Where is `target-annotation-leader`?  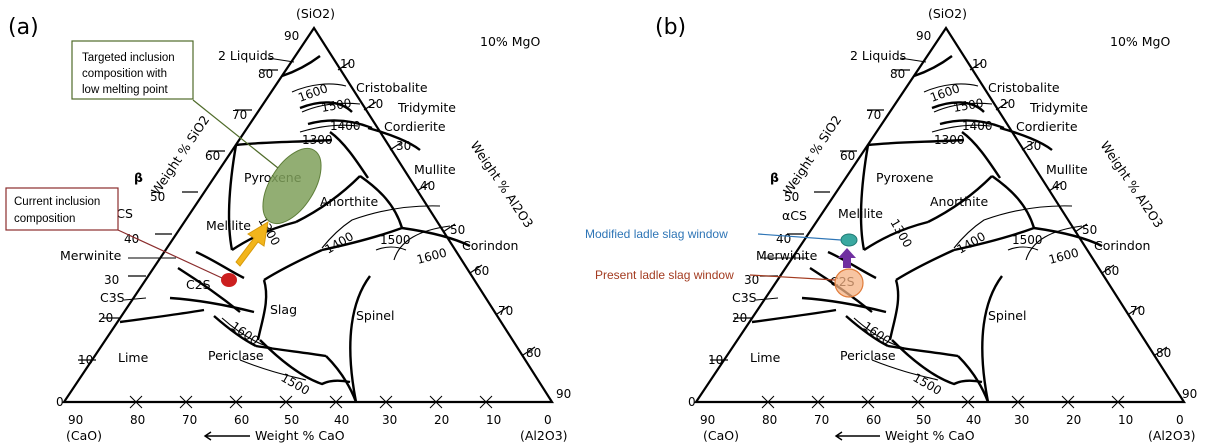
target-annotation-leader is located at coordinates (235, 134).